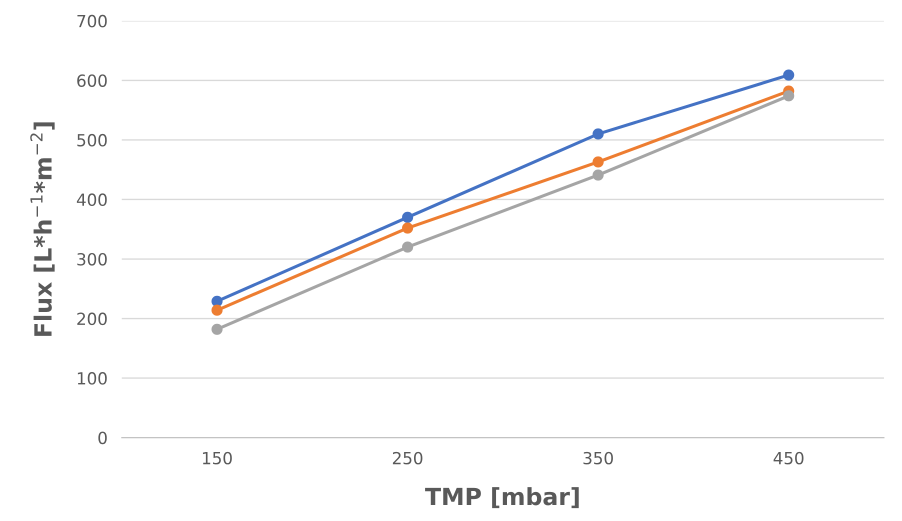 Image resolution: width=902 pixels, height=521 pixels. I want to click on x-tick-label: 150, so click(217, 458).